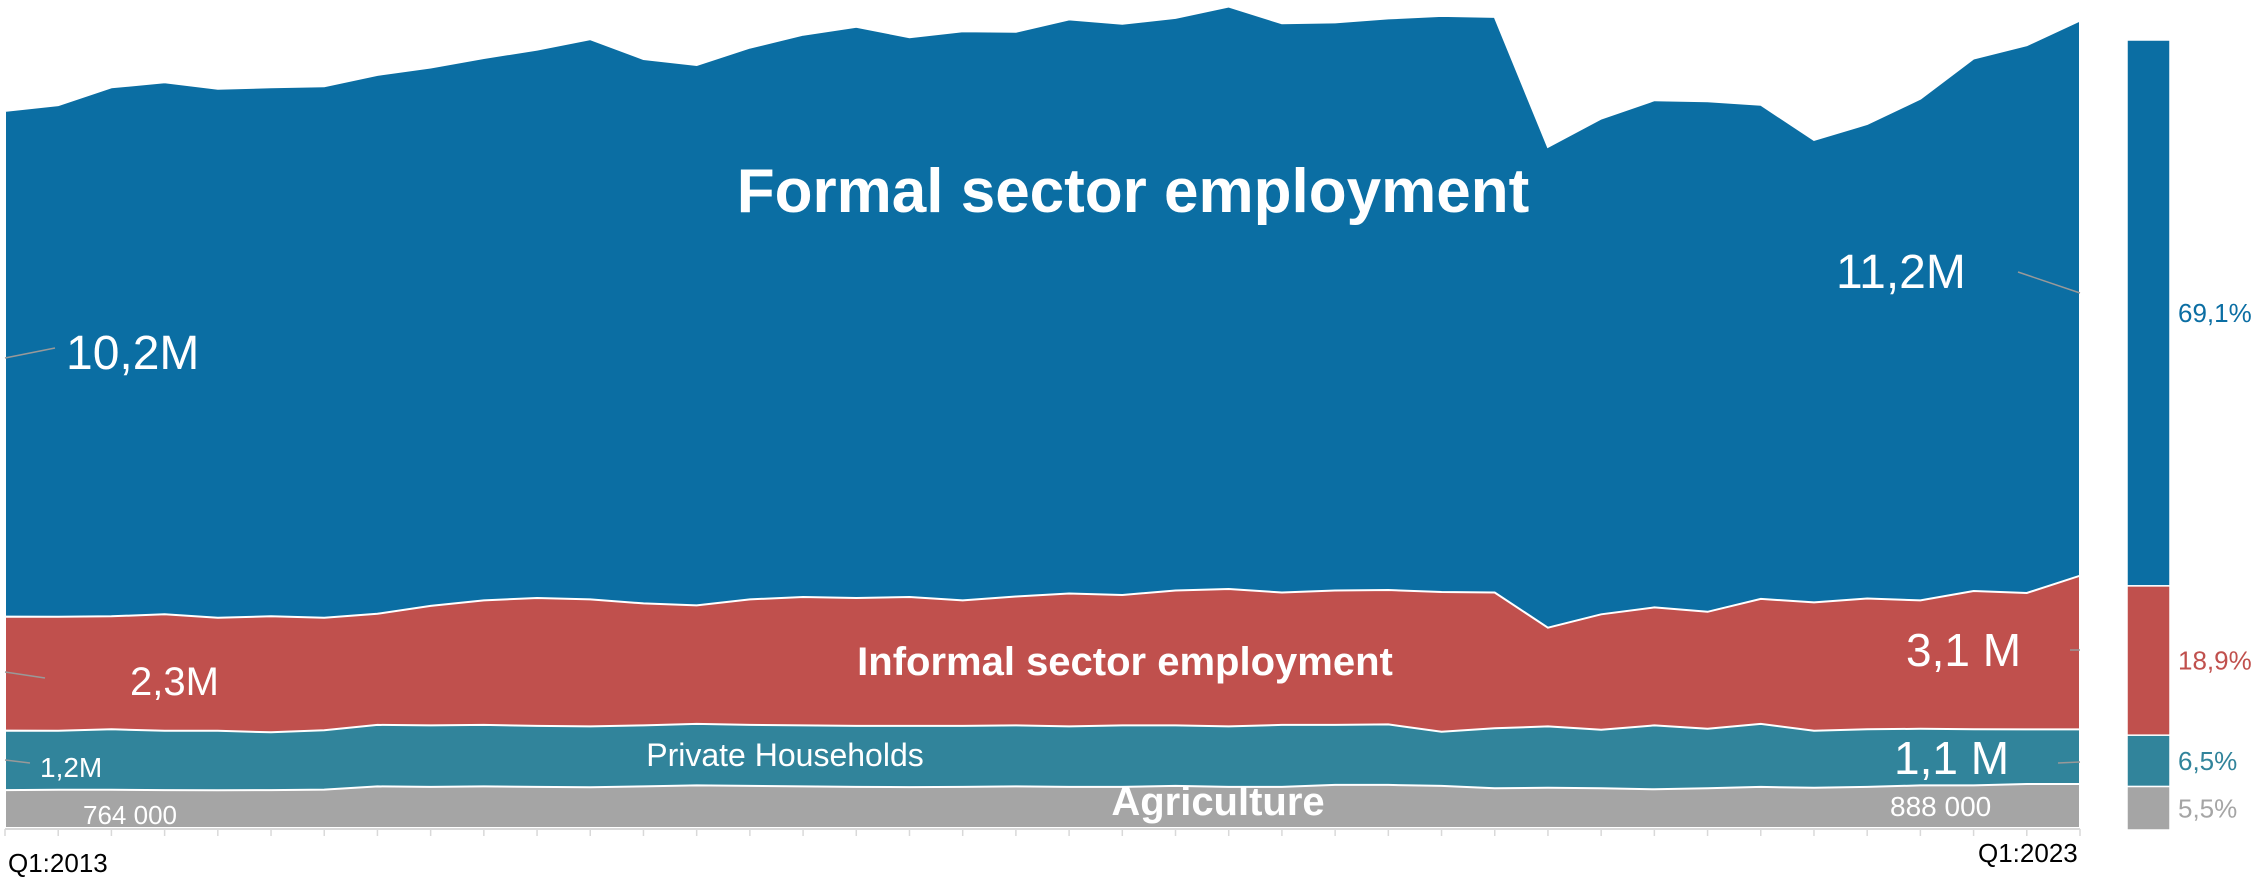 This screenshot has width=2255, height=880. What do you see at coordinates (71, 767) in the screenshot?
I see `start-label-households: 1,2M` at bounding box center [71, 767].